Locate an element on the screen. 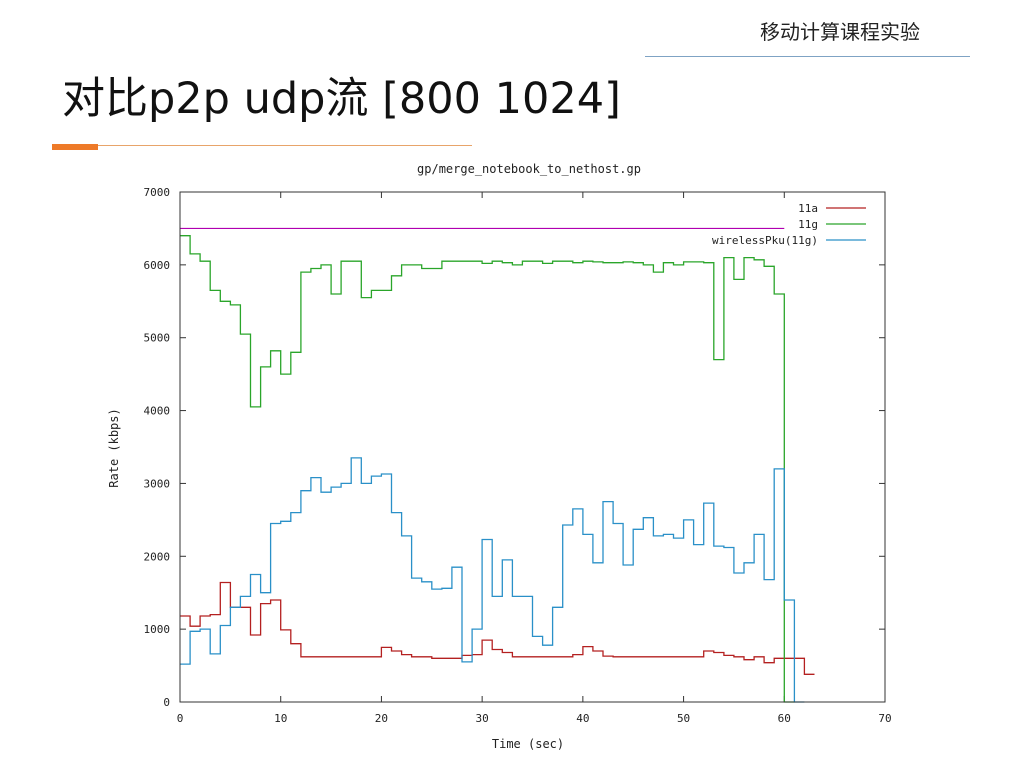 The image size is (1024, 768). series-line-11a is located at coordinates (497, 628).